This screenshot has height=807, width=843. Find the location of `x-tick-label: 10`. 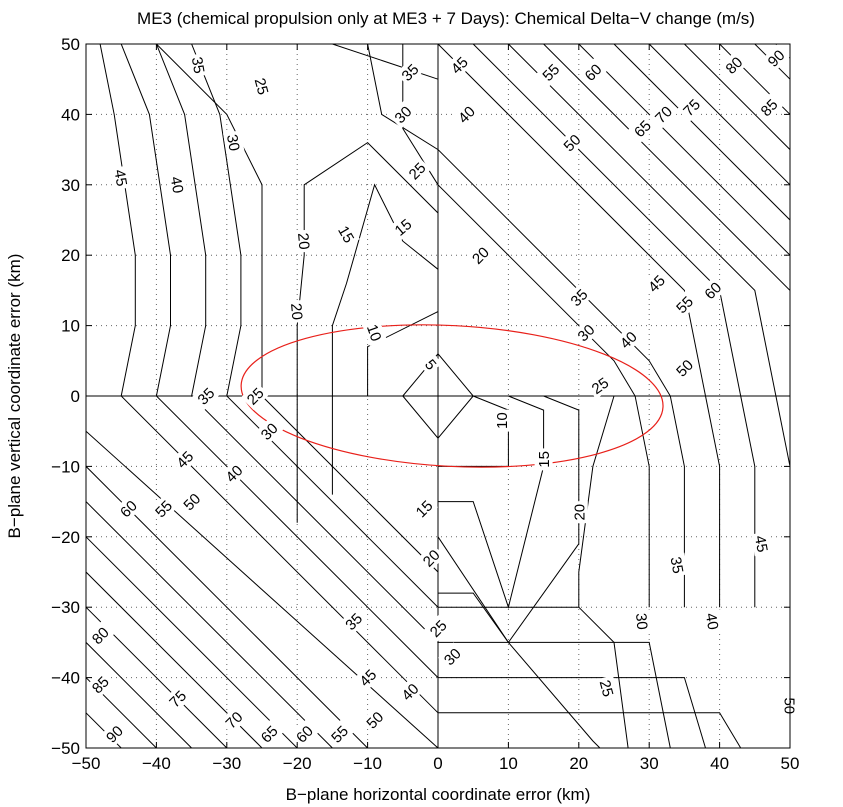

x-tick-label: 10 is located at coordinates (508, 763).